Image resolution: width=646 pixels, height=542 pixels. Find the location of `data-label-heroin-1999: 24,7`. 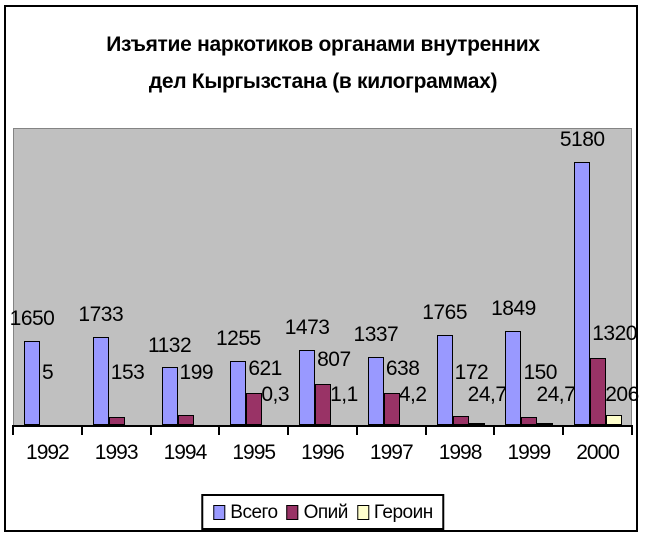

data-label-heroin-1999: 24,7 is located at coordinates (556, 394).